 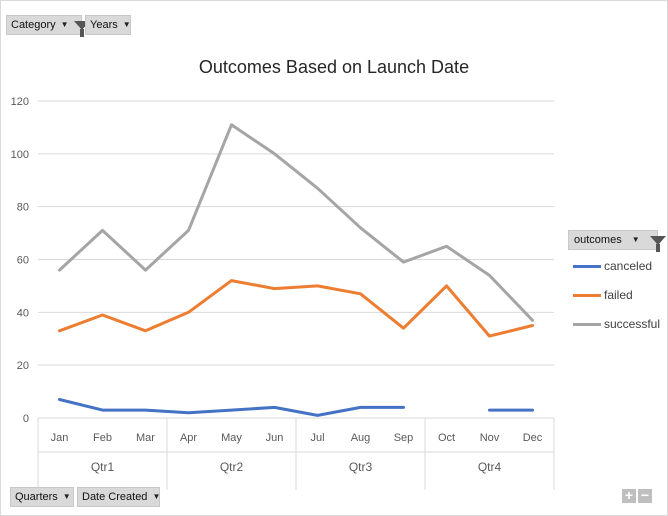 I want to click on x-tick-label: Oct, so click(x=446, y=438).